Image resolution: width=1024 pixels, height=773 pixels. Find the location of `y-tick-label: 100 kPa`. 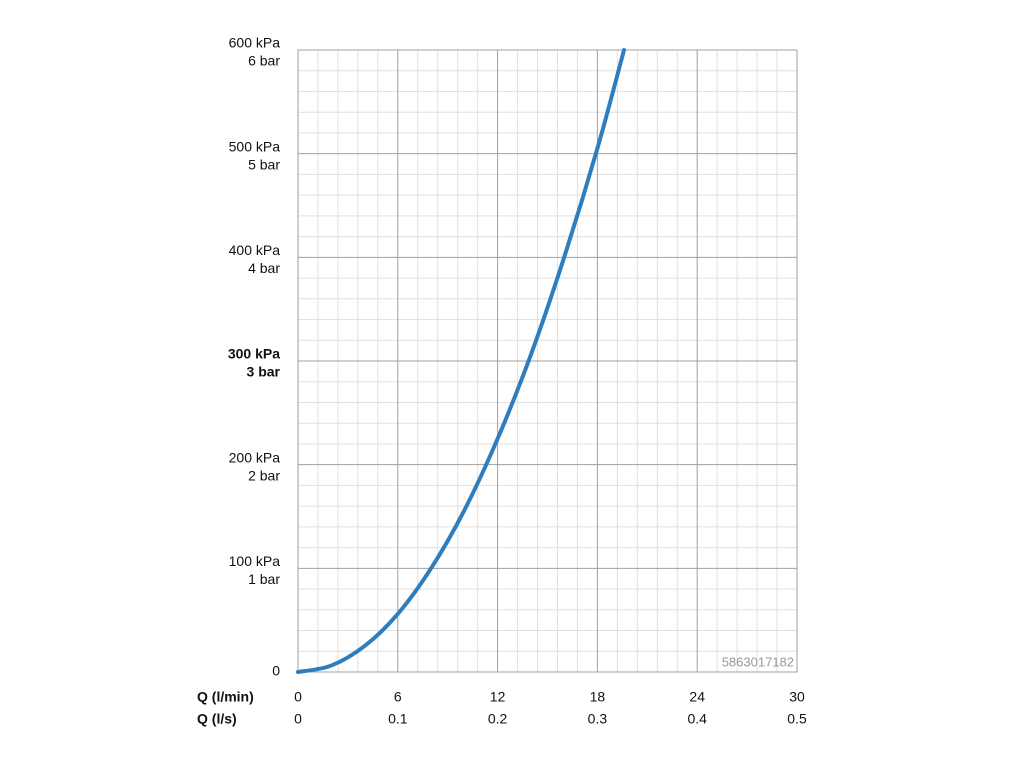

y-tick-label: 100 kPa is located at coordinates (255, 561).